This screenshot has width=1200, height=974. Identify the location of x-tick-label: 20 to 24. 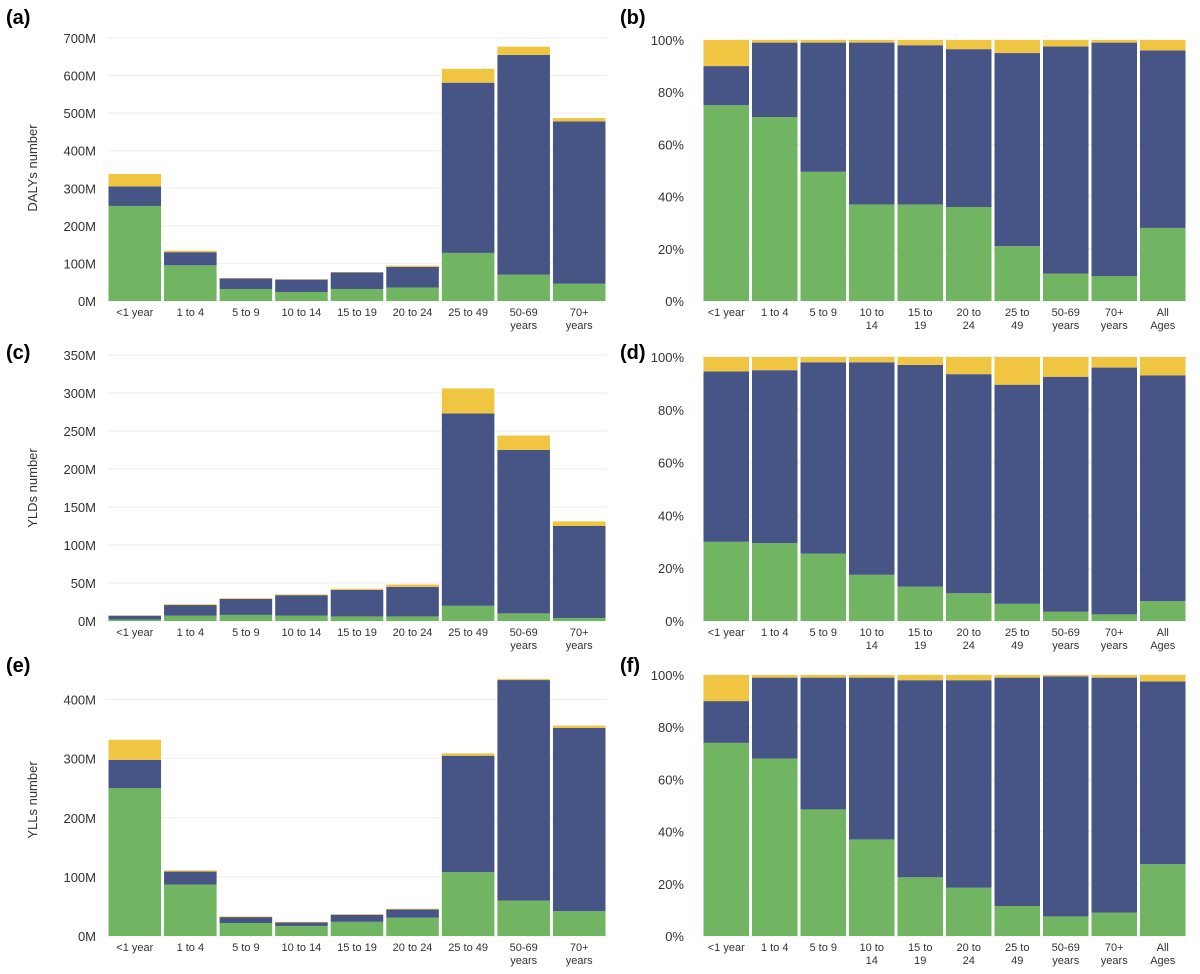
(413, 633).